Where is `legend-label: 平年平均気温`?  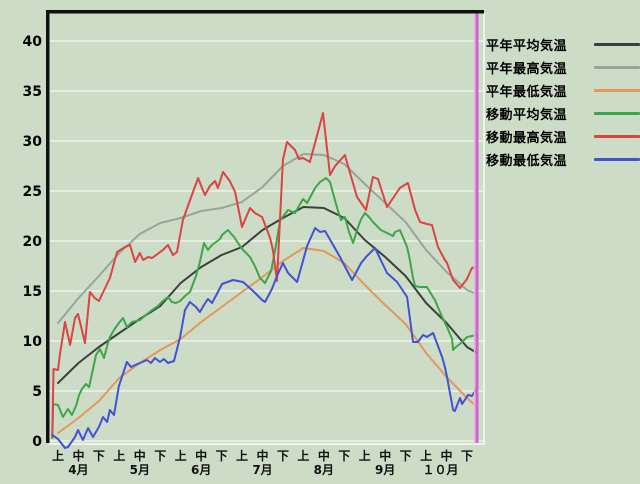
legend-label: 平年平均気温 is located at coordinates (527, 46).